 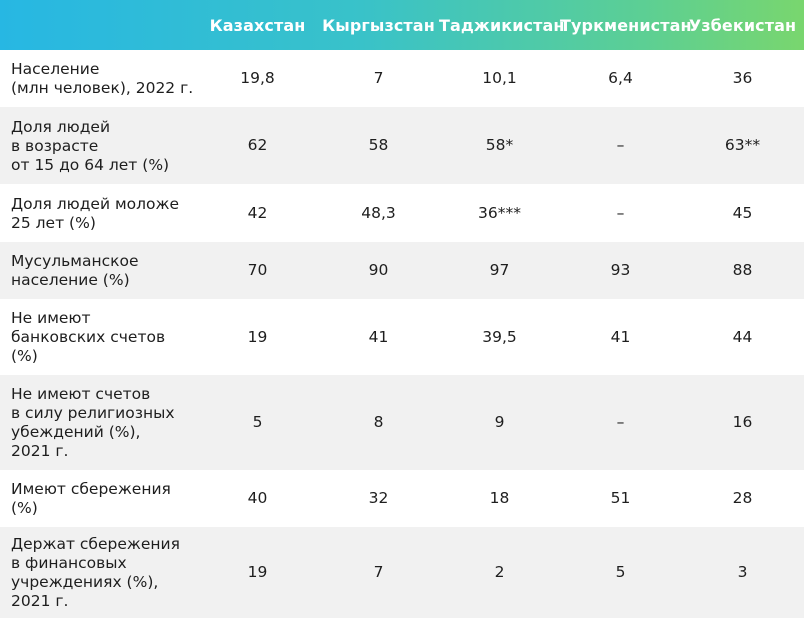 What do you see at coordinates (378, 422) in the screenshot?
I see `table-cell: 8` at bounding box center [378, 422].